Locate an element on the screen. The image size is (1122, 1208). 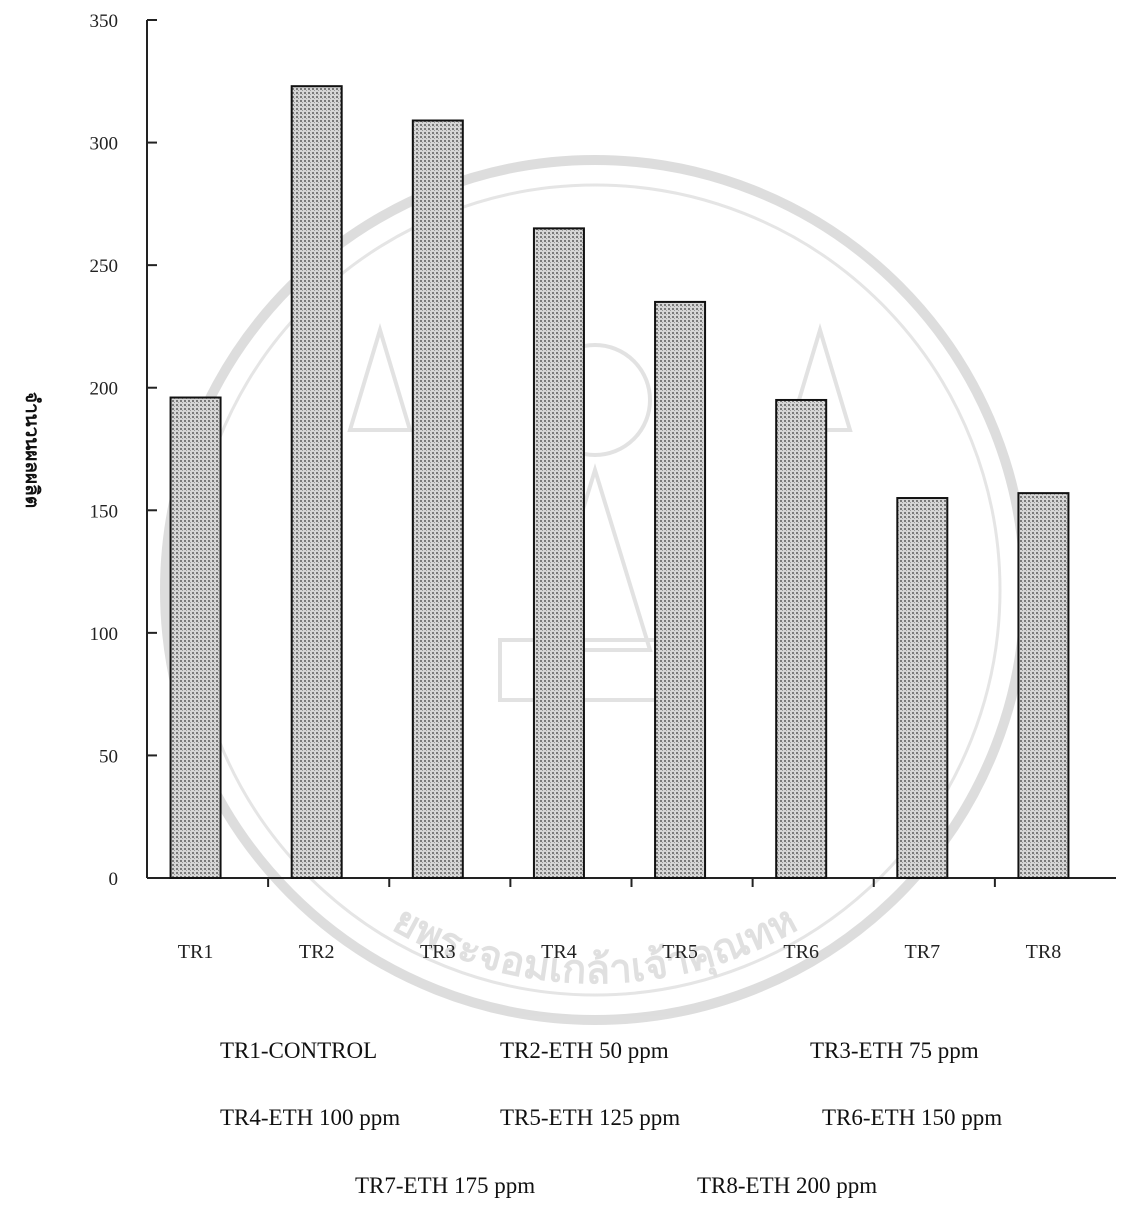
x-tick-label: TR5 is located at coordinates (680, 952).